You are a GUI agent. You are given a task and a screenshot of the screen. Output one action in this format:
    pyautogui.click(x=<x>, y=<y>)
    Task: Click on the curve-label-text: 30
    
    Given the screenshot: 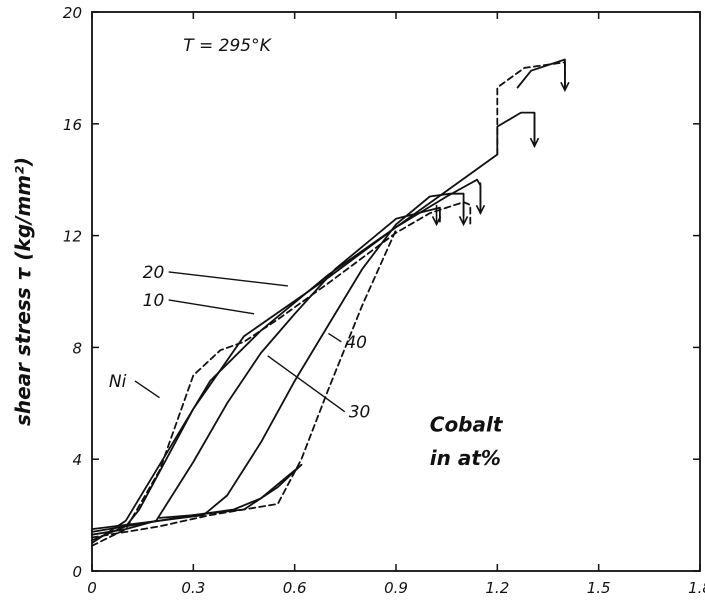 What is the action you would take?
    pyautogui.click(x=360, y=413)
    